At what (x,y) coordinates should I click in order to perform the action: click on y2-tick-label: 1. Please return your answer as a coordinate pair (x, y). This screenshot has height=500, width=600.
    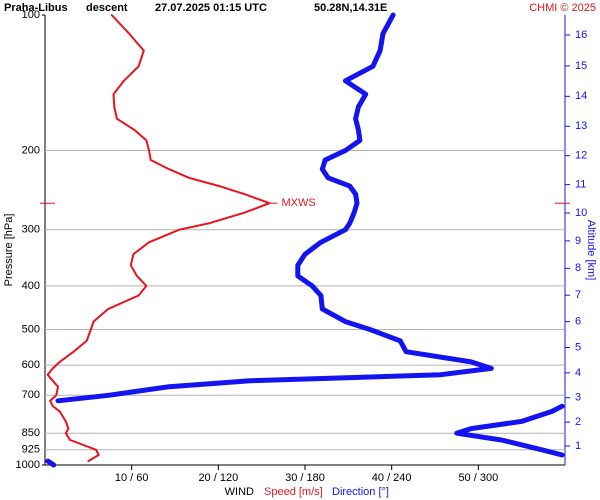
    Looking at the image, I should click on (578, 446).